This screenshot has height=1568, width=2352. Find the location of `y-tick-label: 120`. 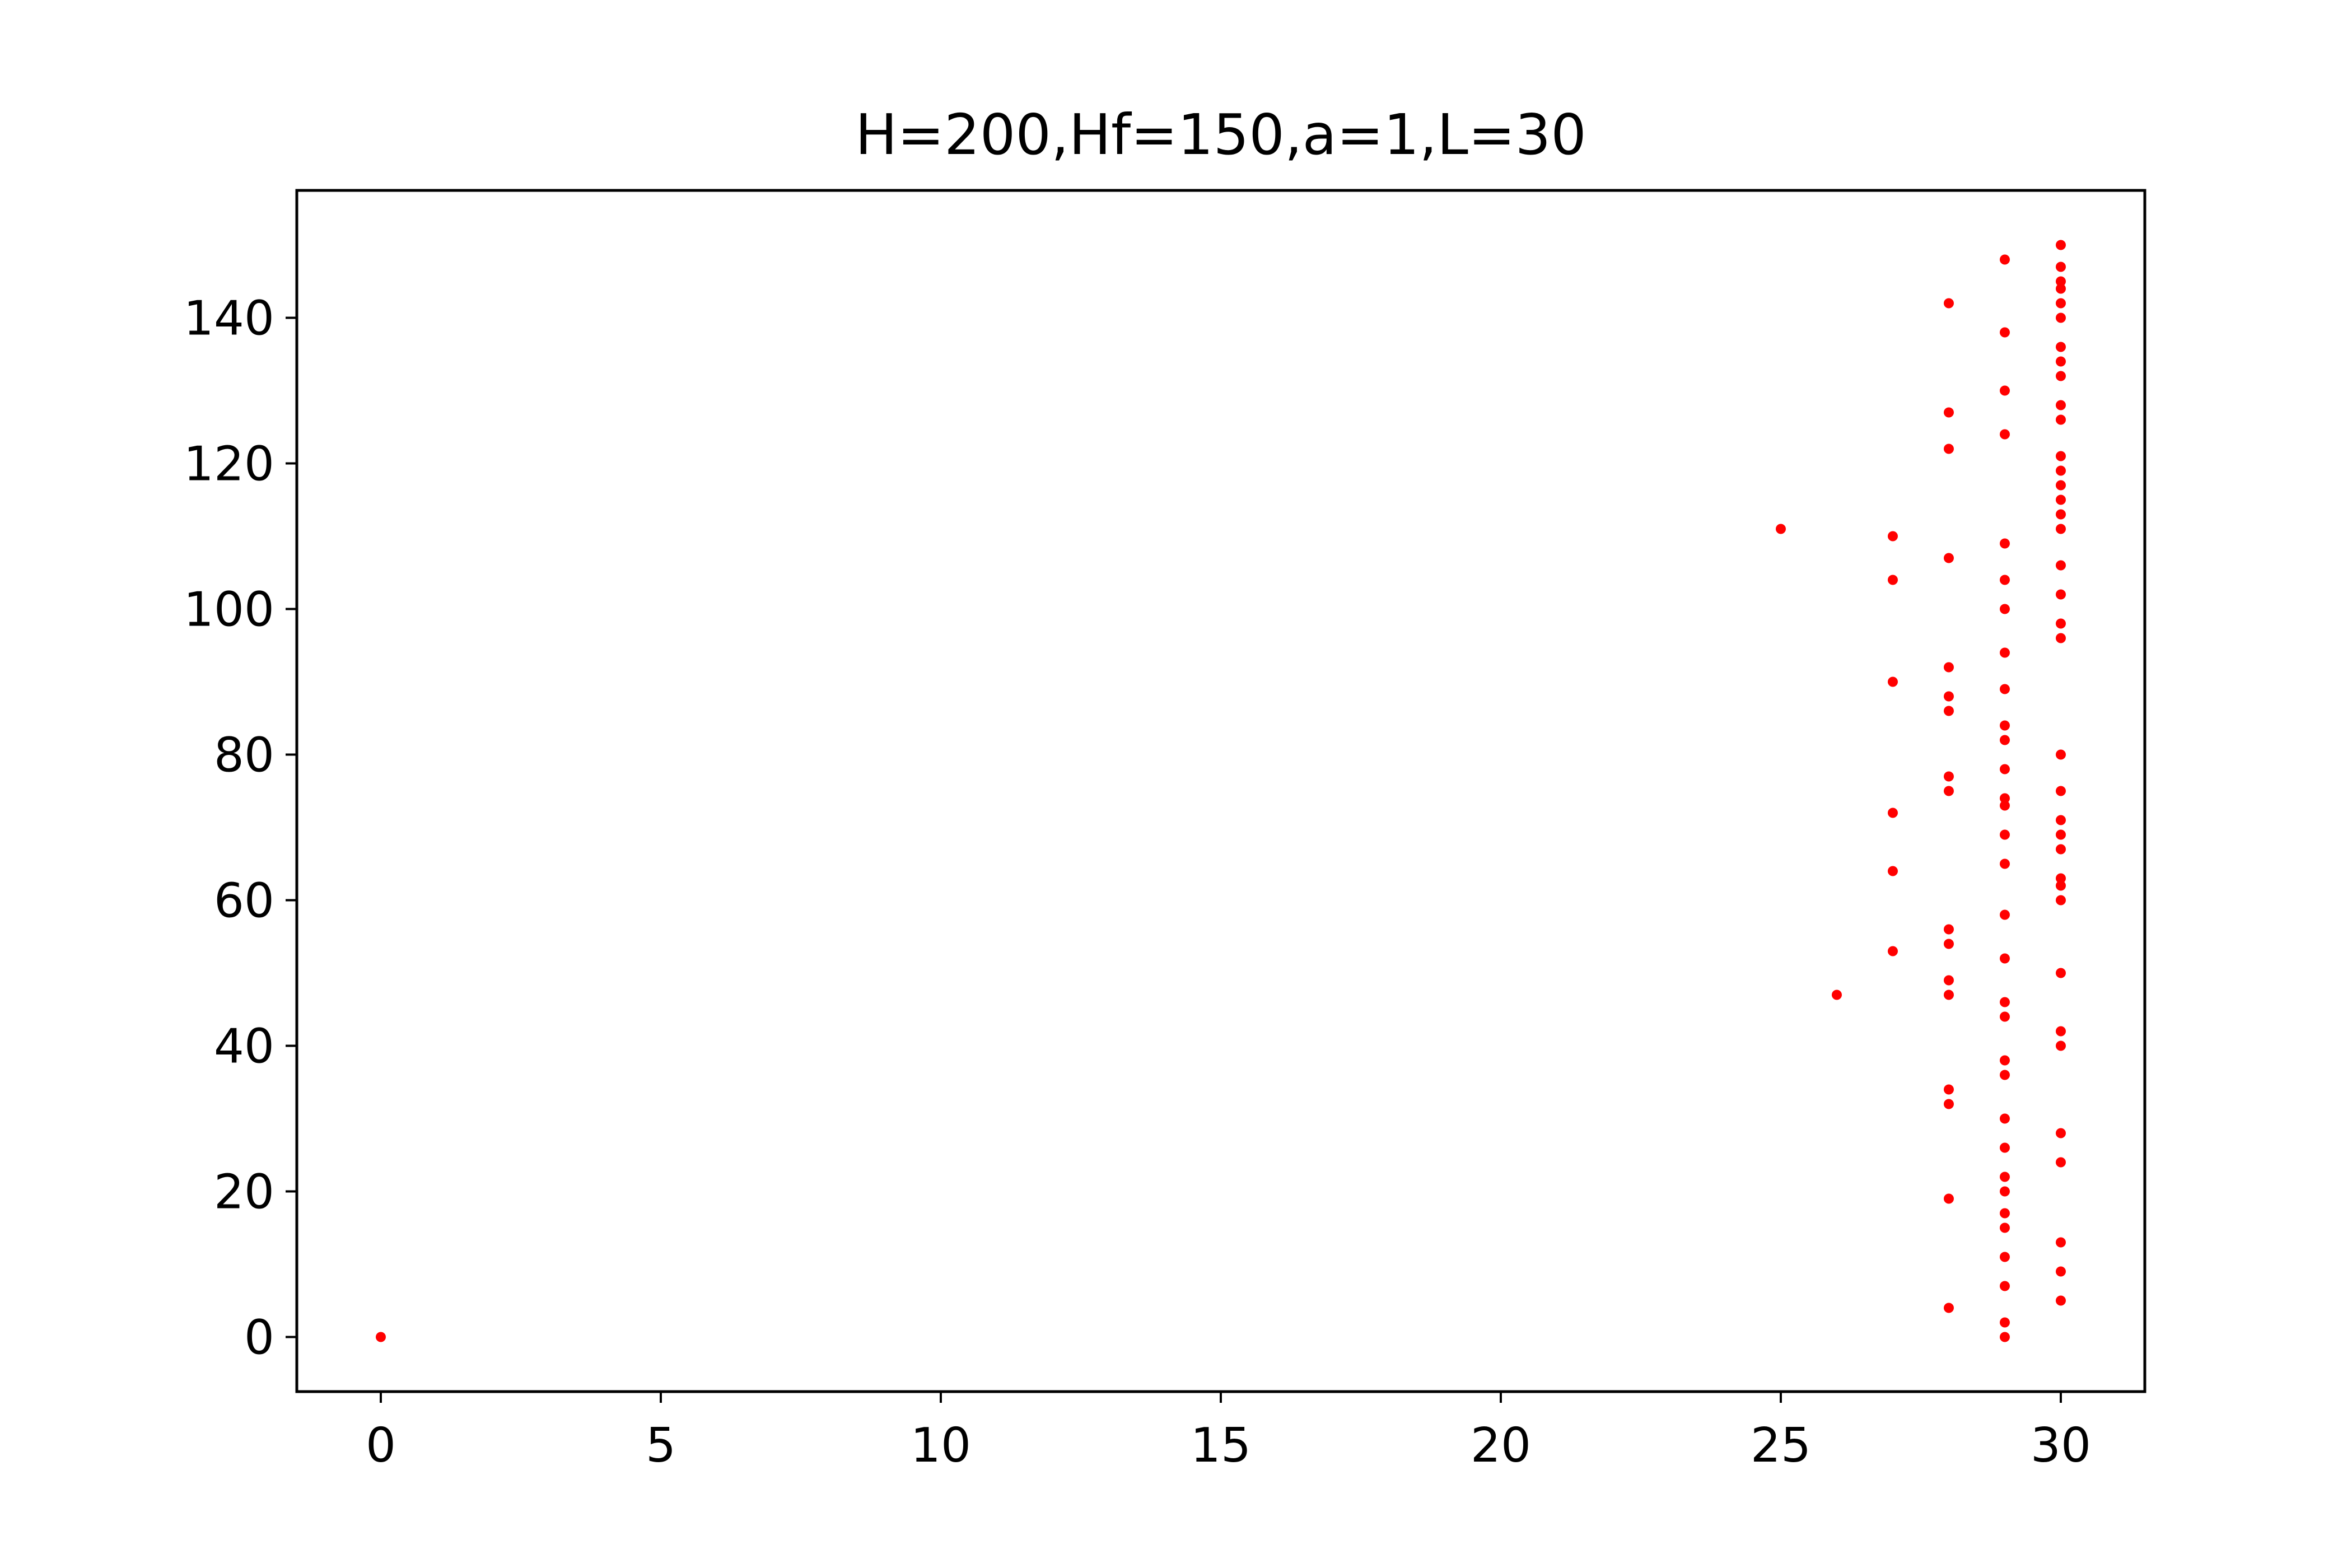

y-tick-label: 120 is located at coordinates (229, 465).